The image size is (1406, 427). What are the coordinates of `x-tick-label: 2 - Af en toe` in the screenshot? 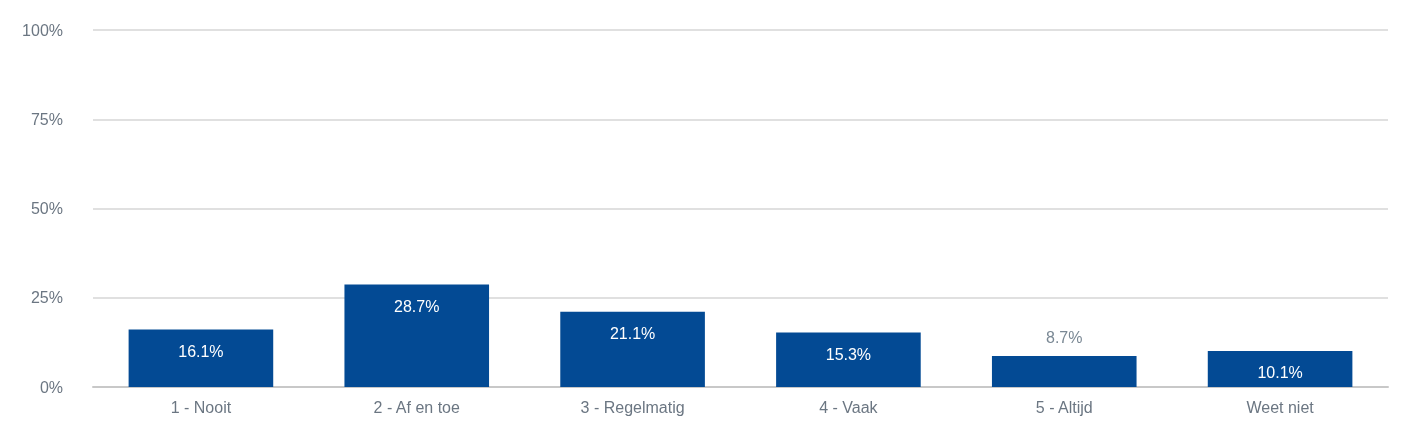 It's located at (416, 407).